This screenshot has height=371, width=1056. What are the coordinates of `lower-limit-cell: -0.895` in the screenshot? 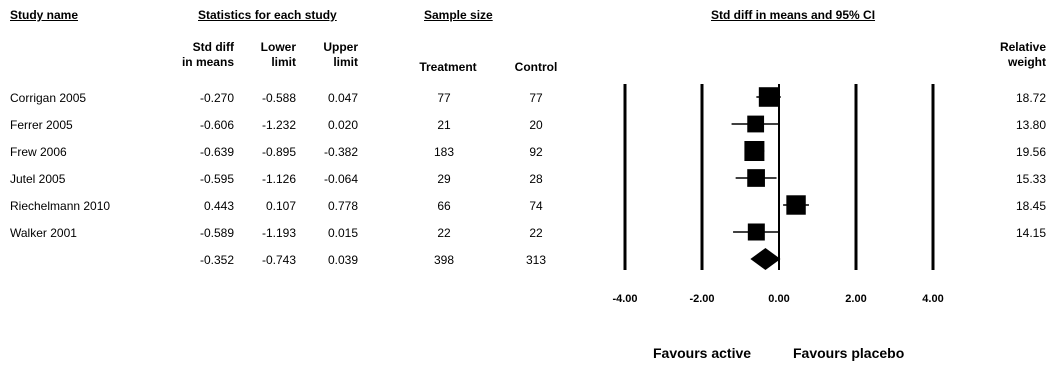 It's located at (278, 152).